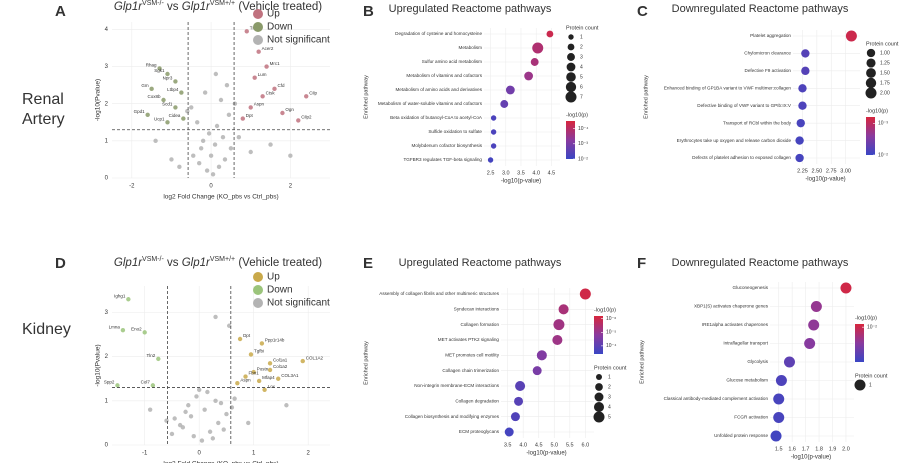 This screenshot has height=463, width=900. What do you see at coordinates (760, 9) in the screenshot?
I see `chart-title: Downregulated Reactome pathways` at bounding box center [760, 9].